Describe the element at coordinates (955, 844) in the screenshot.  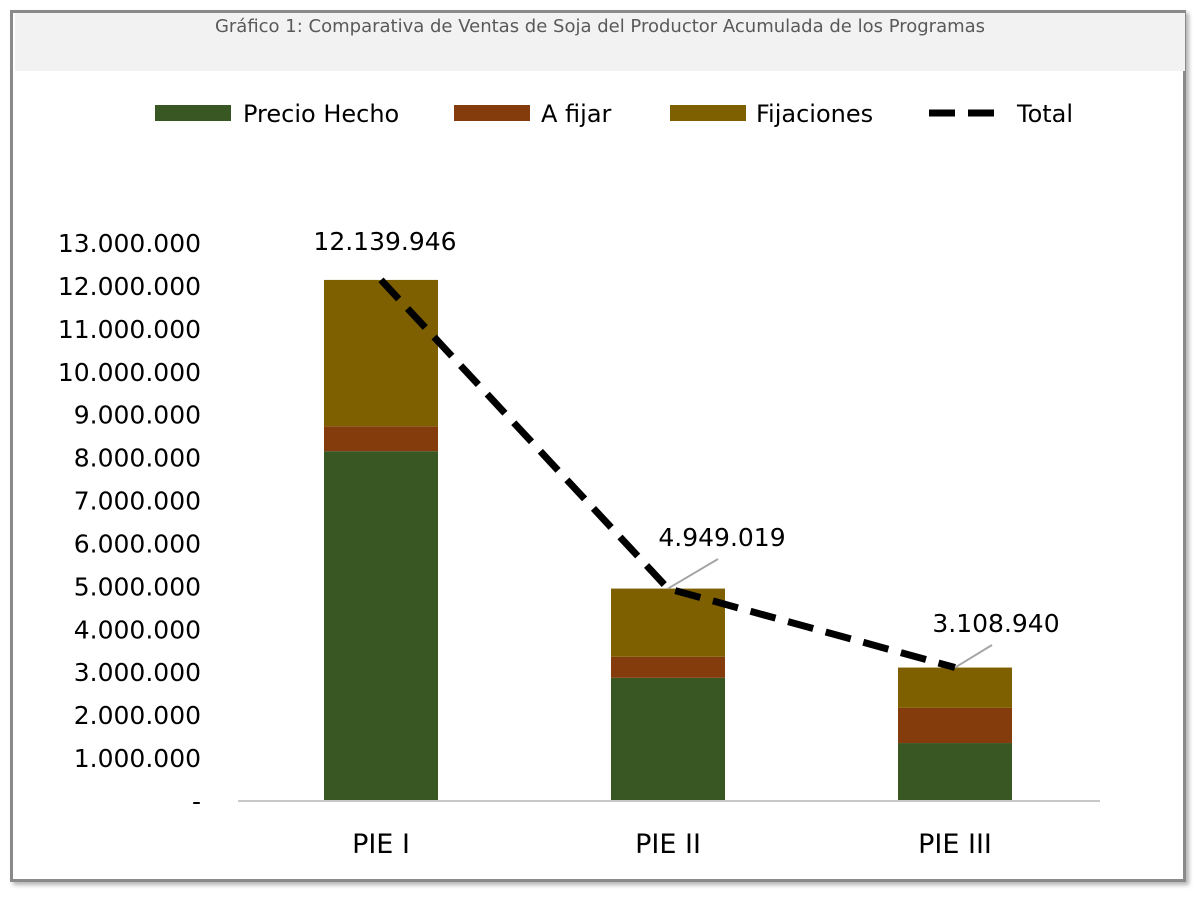
I see `x-category-label: PIE III` at that location.